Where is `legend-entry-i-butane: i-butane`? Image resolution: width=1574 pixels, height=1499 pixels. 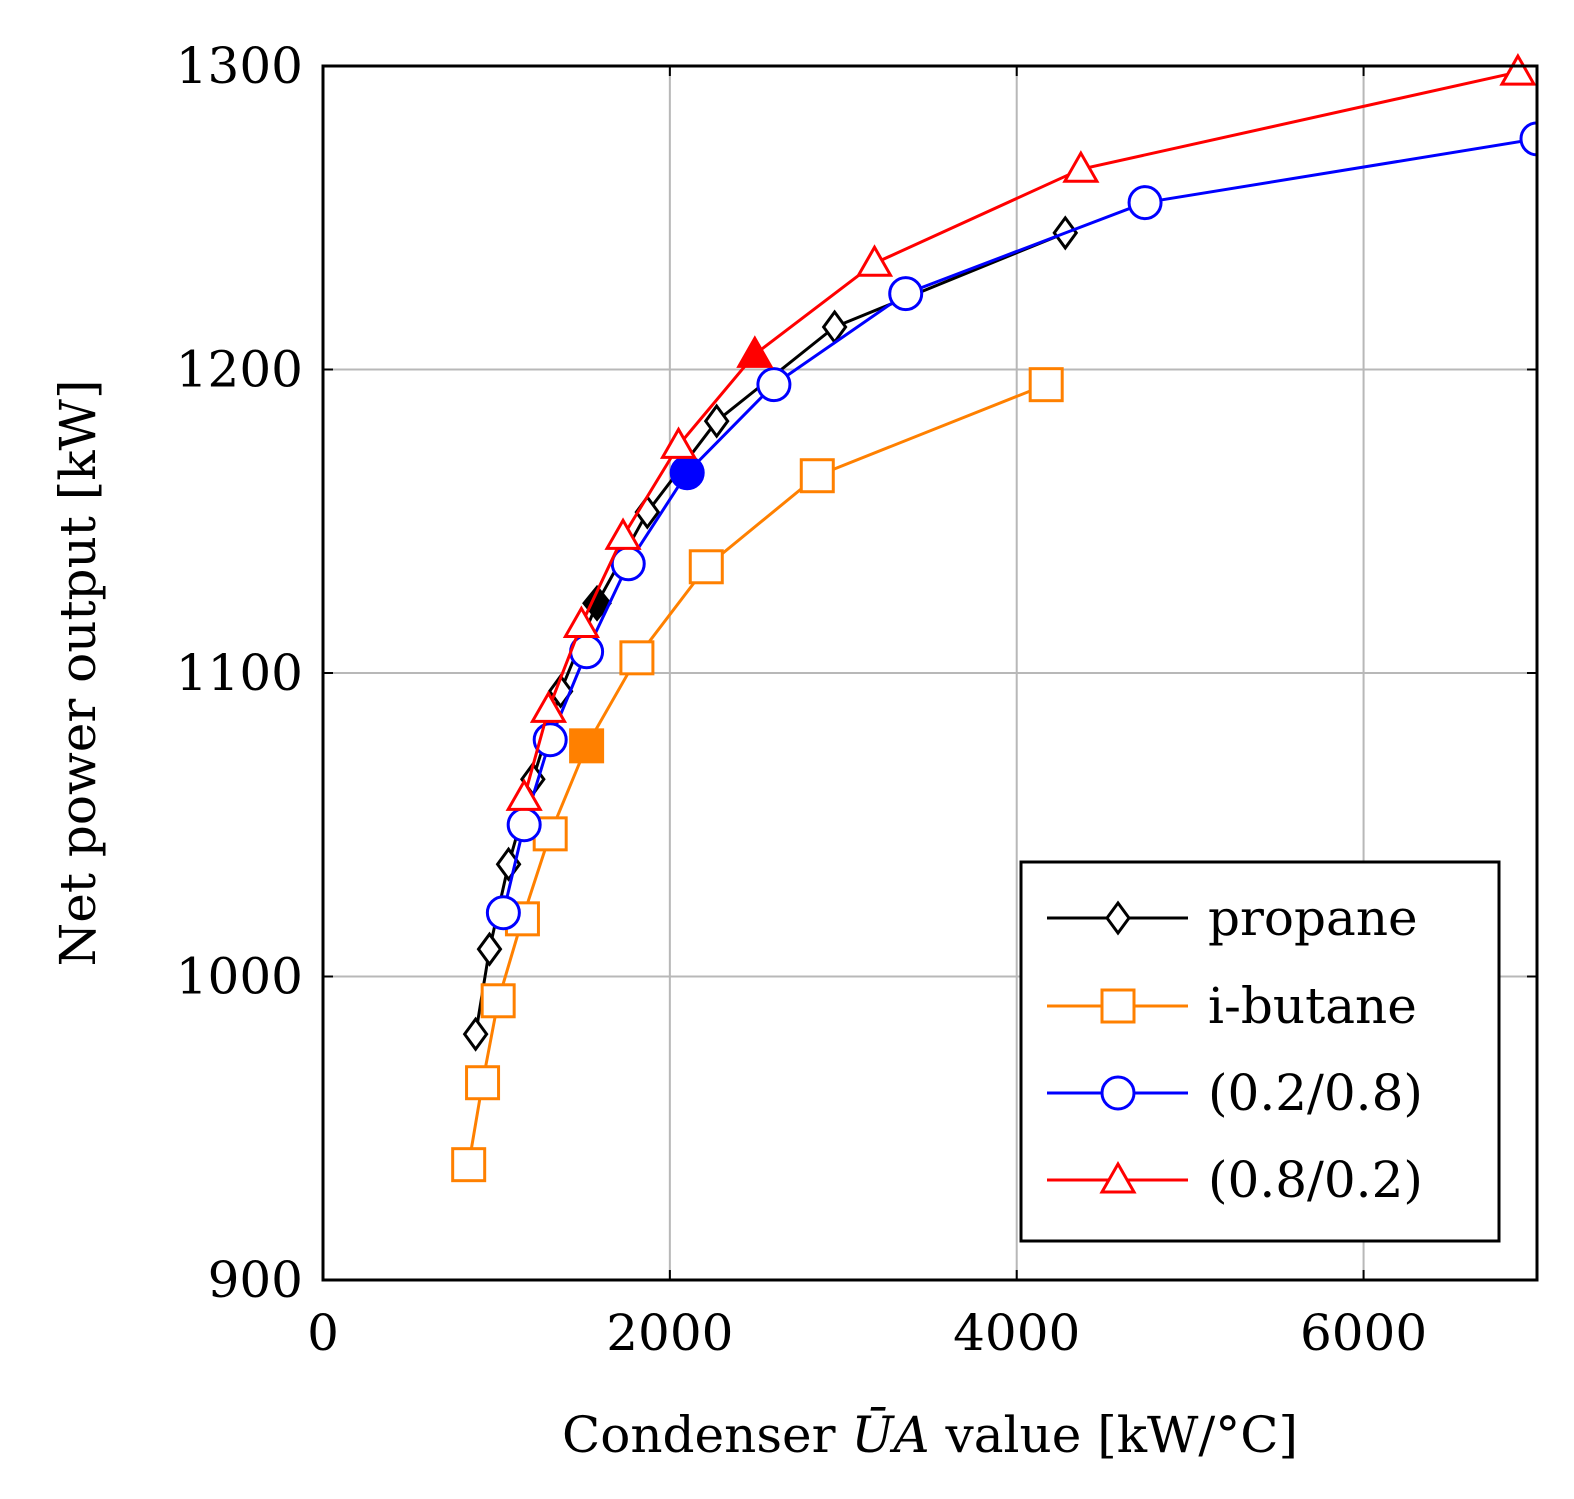 legend-entry-i-butane: i-butane is located at coordinates (1232, 1006).